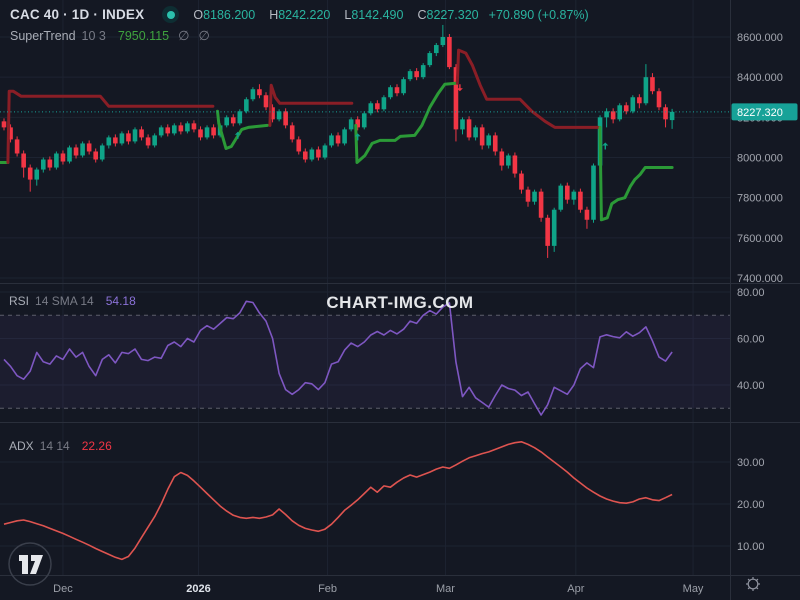 This screenshot has width=800, height=600. I want to click on rsi-params: 14 SMA 14, so click(64, 301).